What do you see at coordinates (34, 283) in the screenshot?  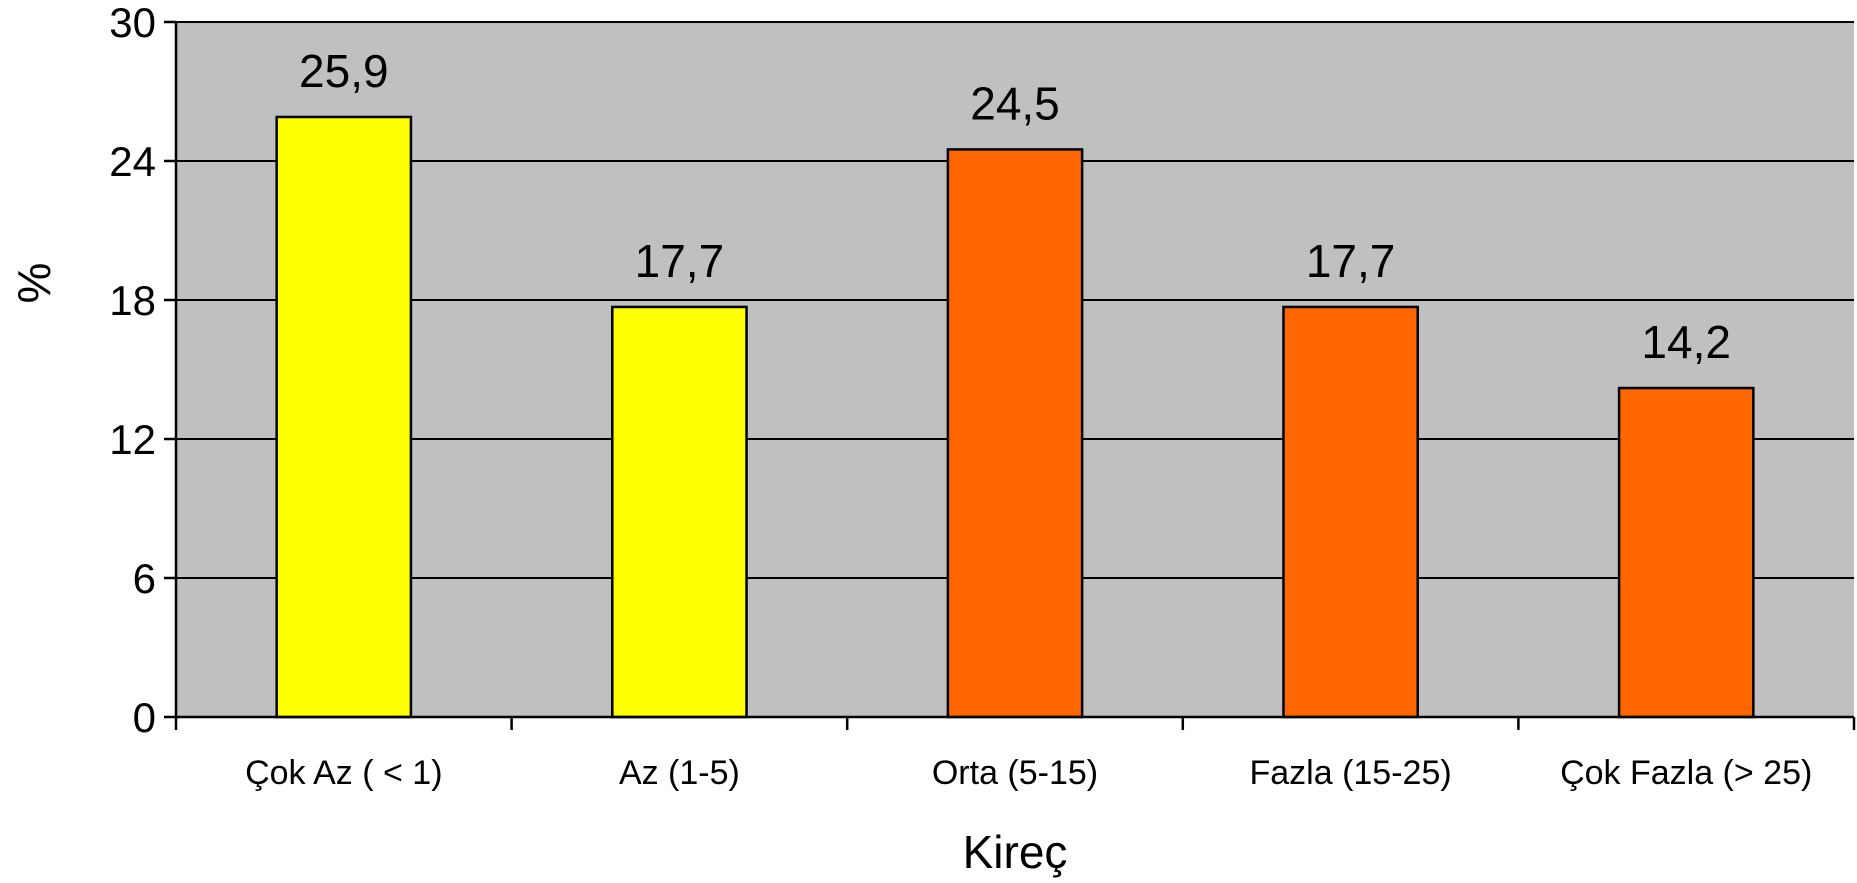 I see `y-axis-title: %` at bounding box center [34, 283].